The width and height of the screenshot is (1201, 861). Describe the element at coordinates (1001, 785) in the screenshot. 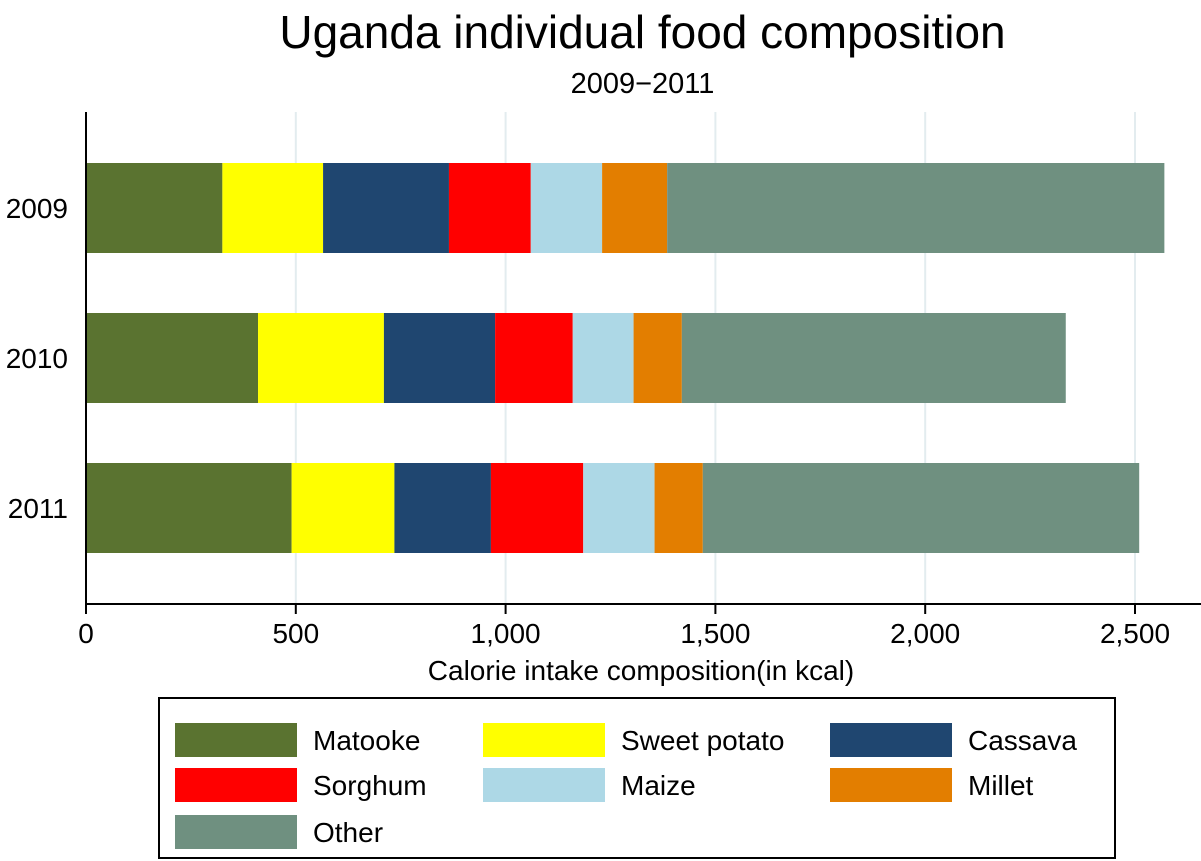

I see `legend-label: Millet` at that location.